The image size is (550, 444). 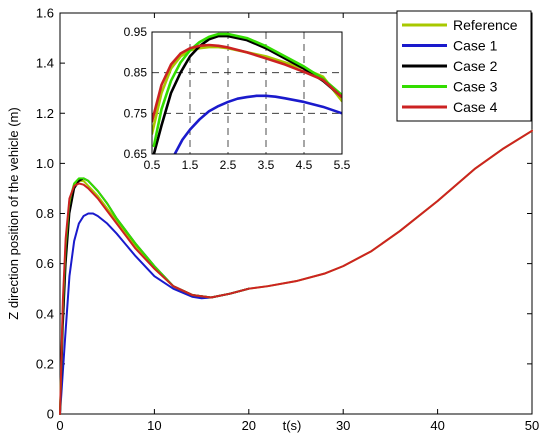 I want to click on inset-series, so click(x=247, y=93).